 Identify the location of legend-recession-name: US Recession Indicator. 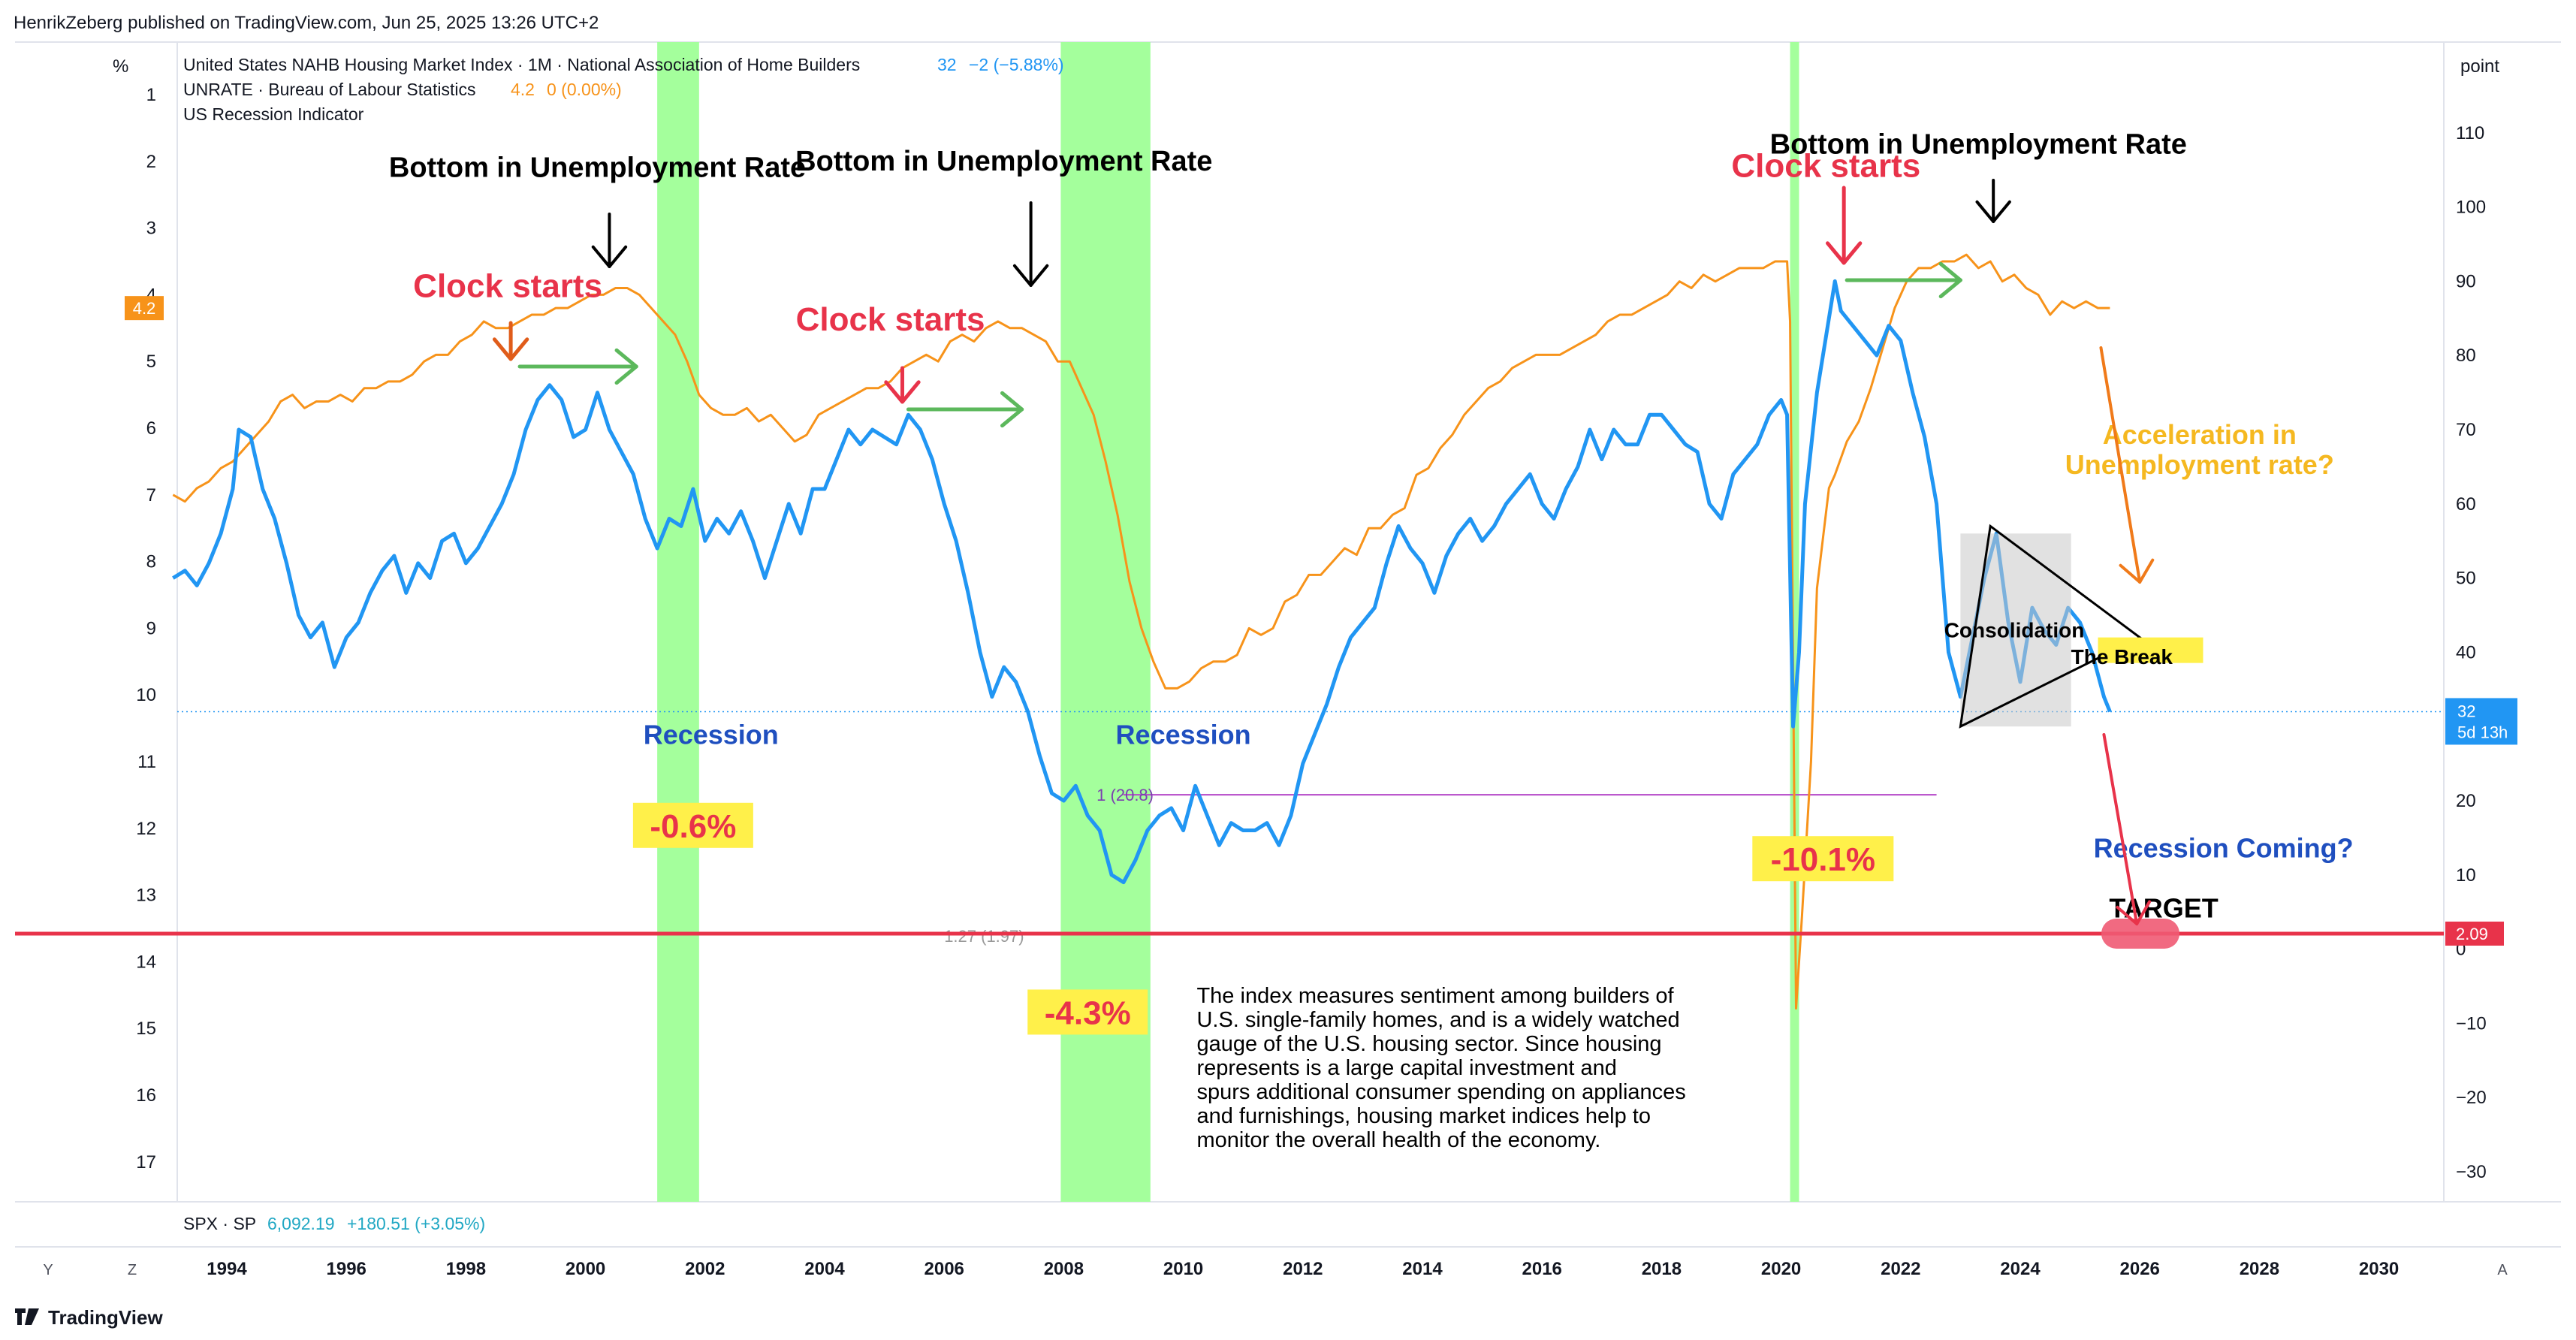
(273, 114).